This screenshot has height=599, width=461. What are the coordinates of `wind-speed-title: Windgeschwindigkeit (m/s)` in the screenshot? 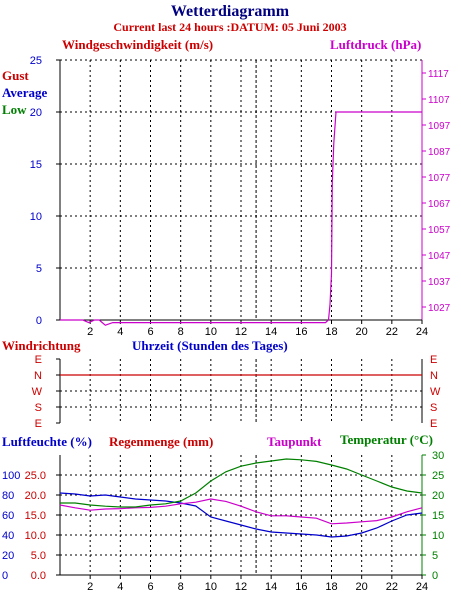 It's located at (137, 44).